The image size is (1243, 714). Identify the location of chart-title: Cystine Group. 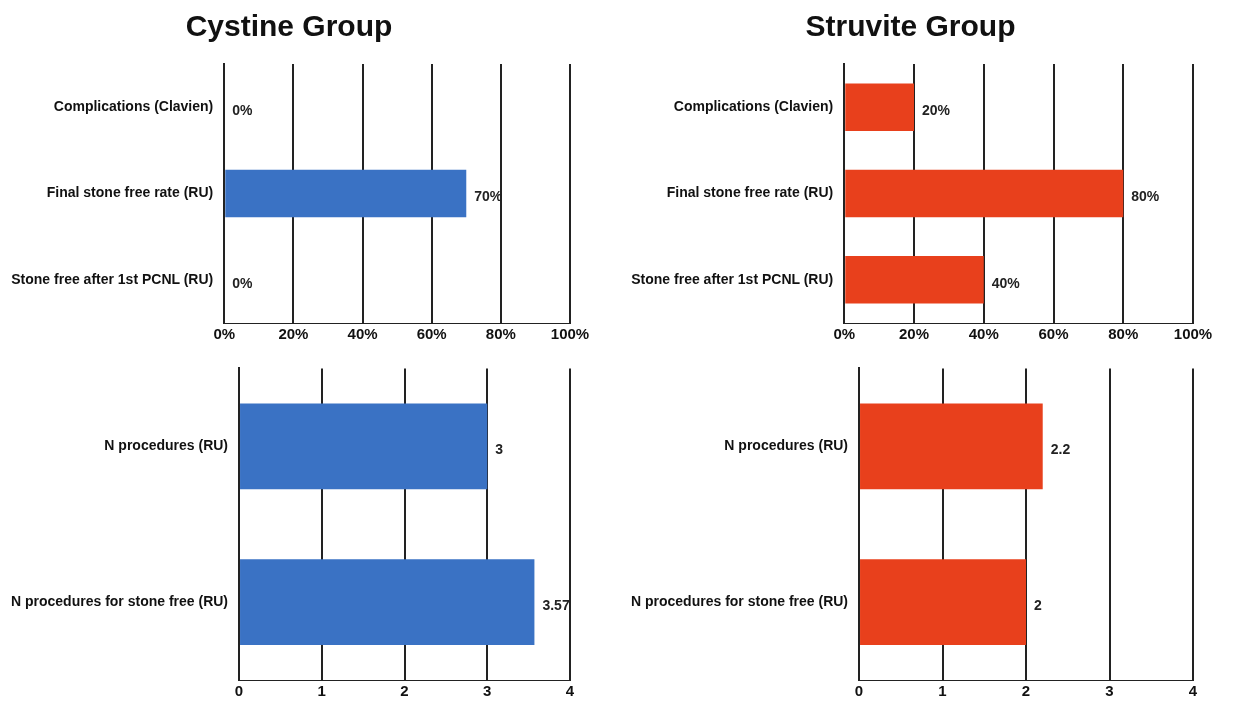
(289, 26).